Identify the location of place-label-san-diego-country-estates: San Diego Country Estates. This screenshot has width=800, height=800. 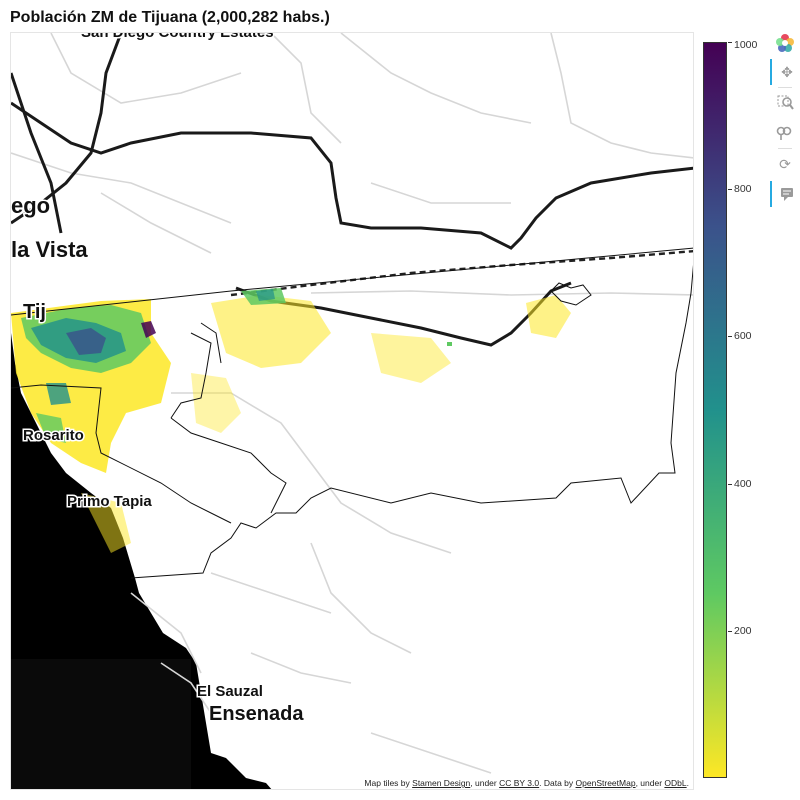
(177, 37).